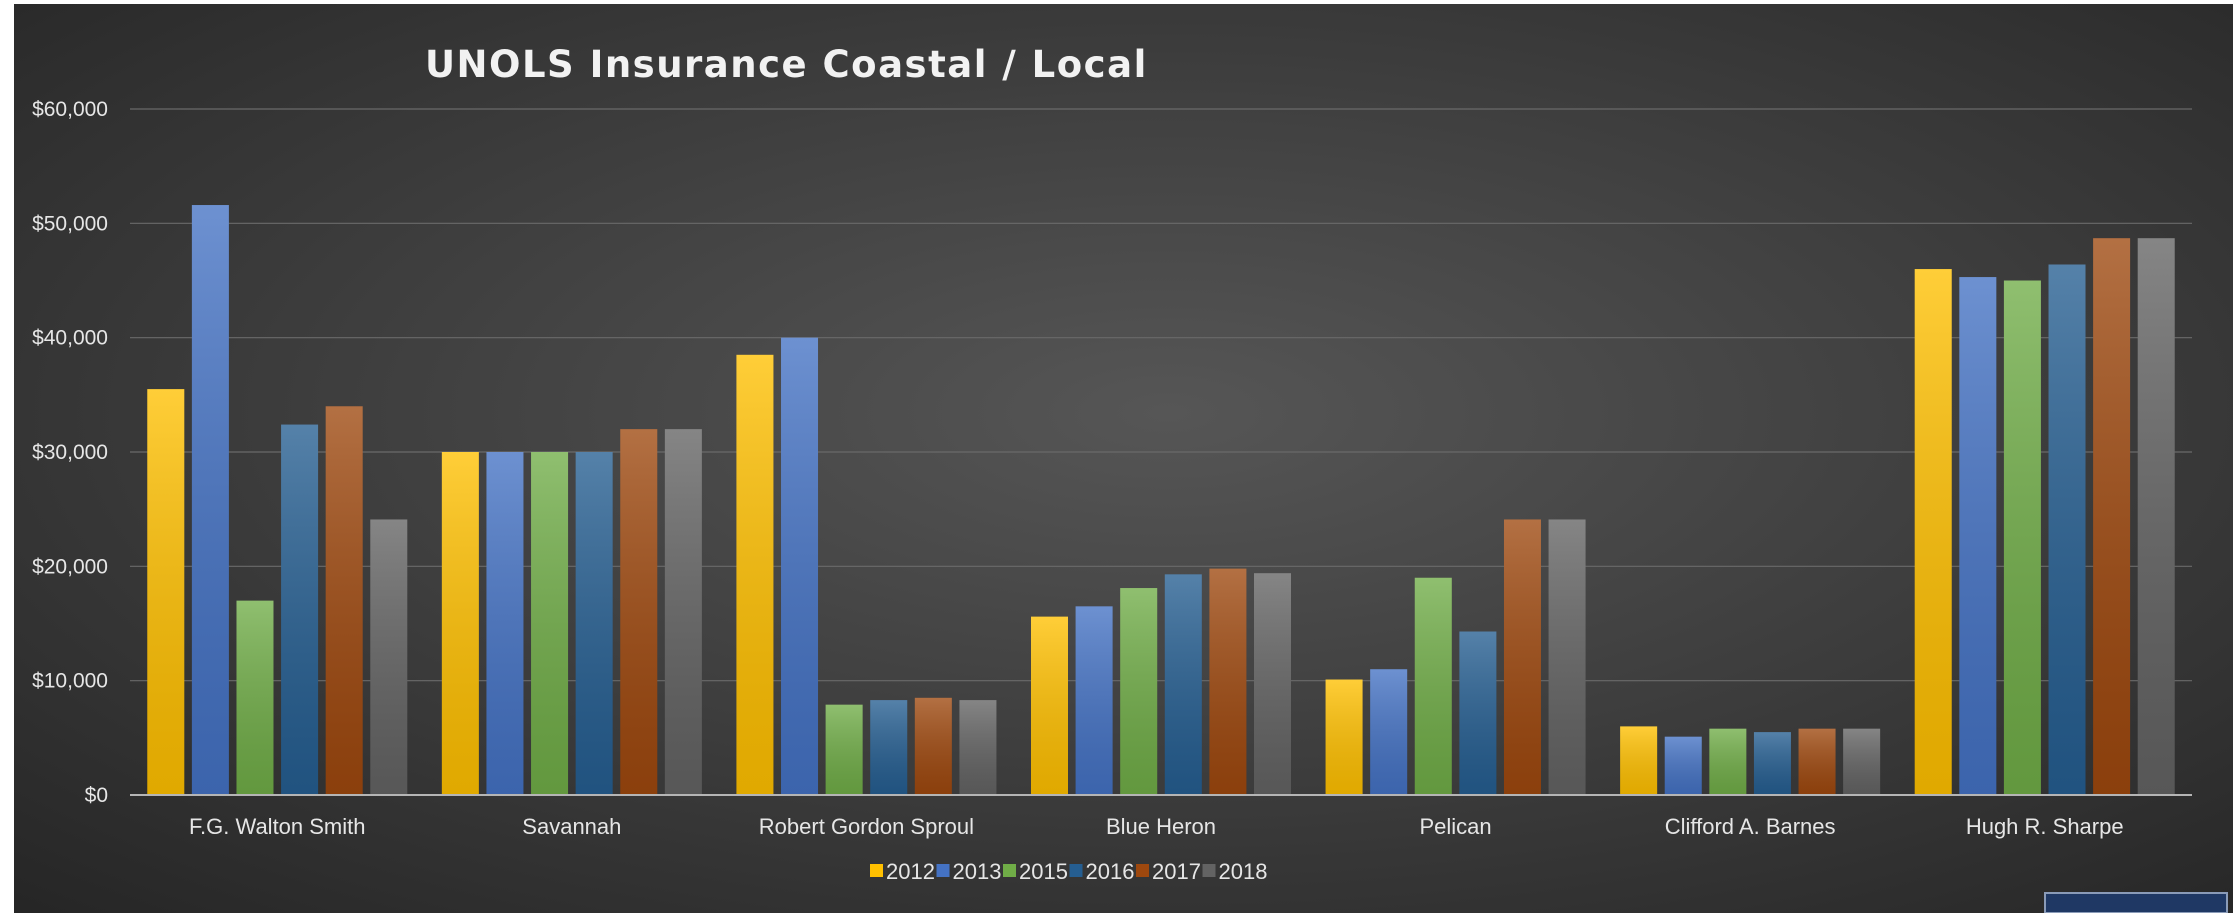 The width and height of the screenshot is (2233, 913). What do you see at coordinates (70, 566) in the screenshot?
I see `y-tick-label: $20,000` at bounding box center [70, 566].